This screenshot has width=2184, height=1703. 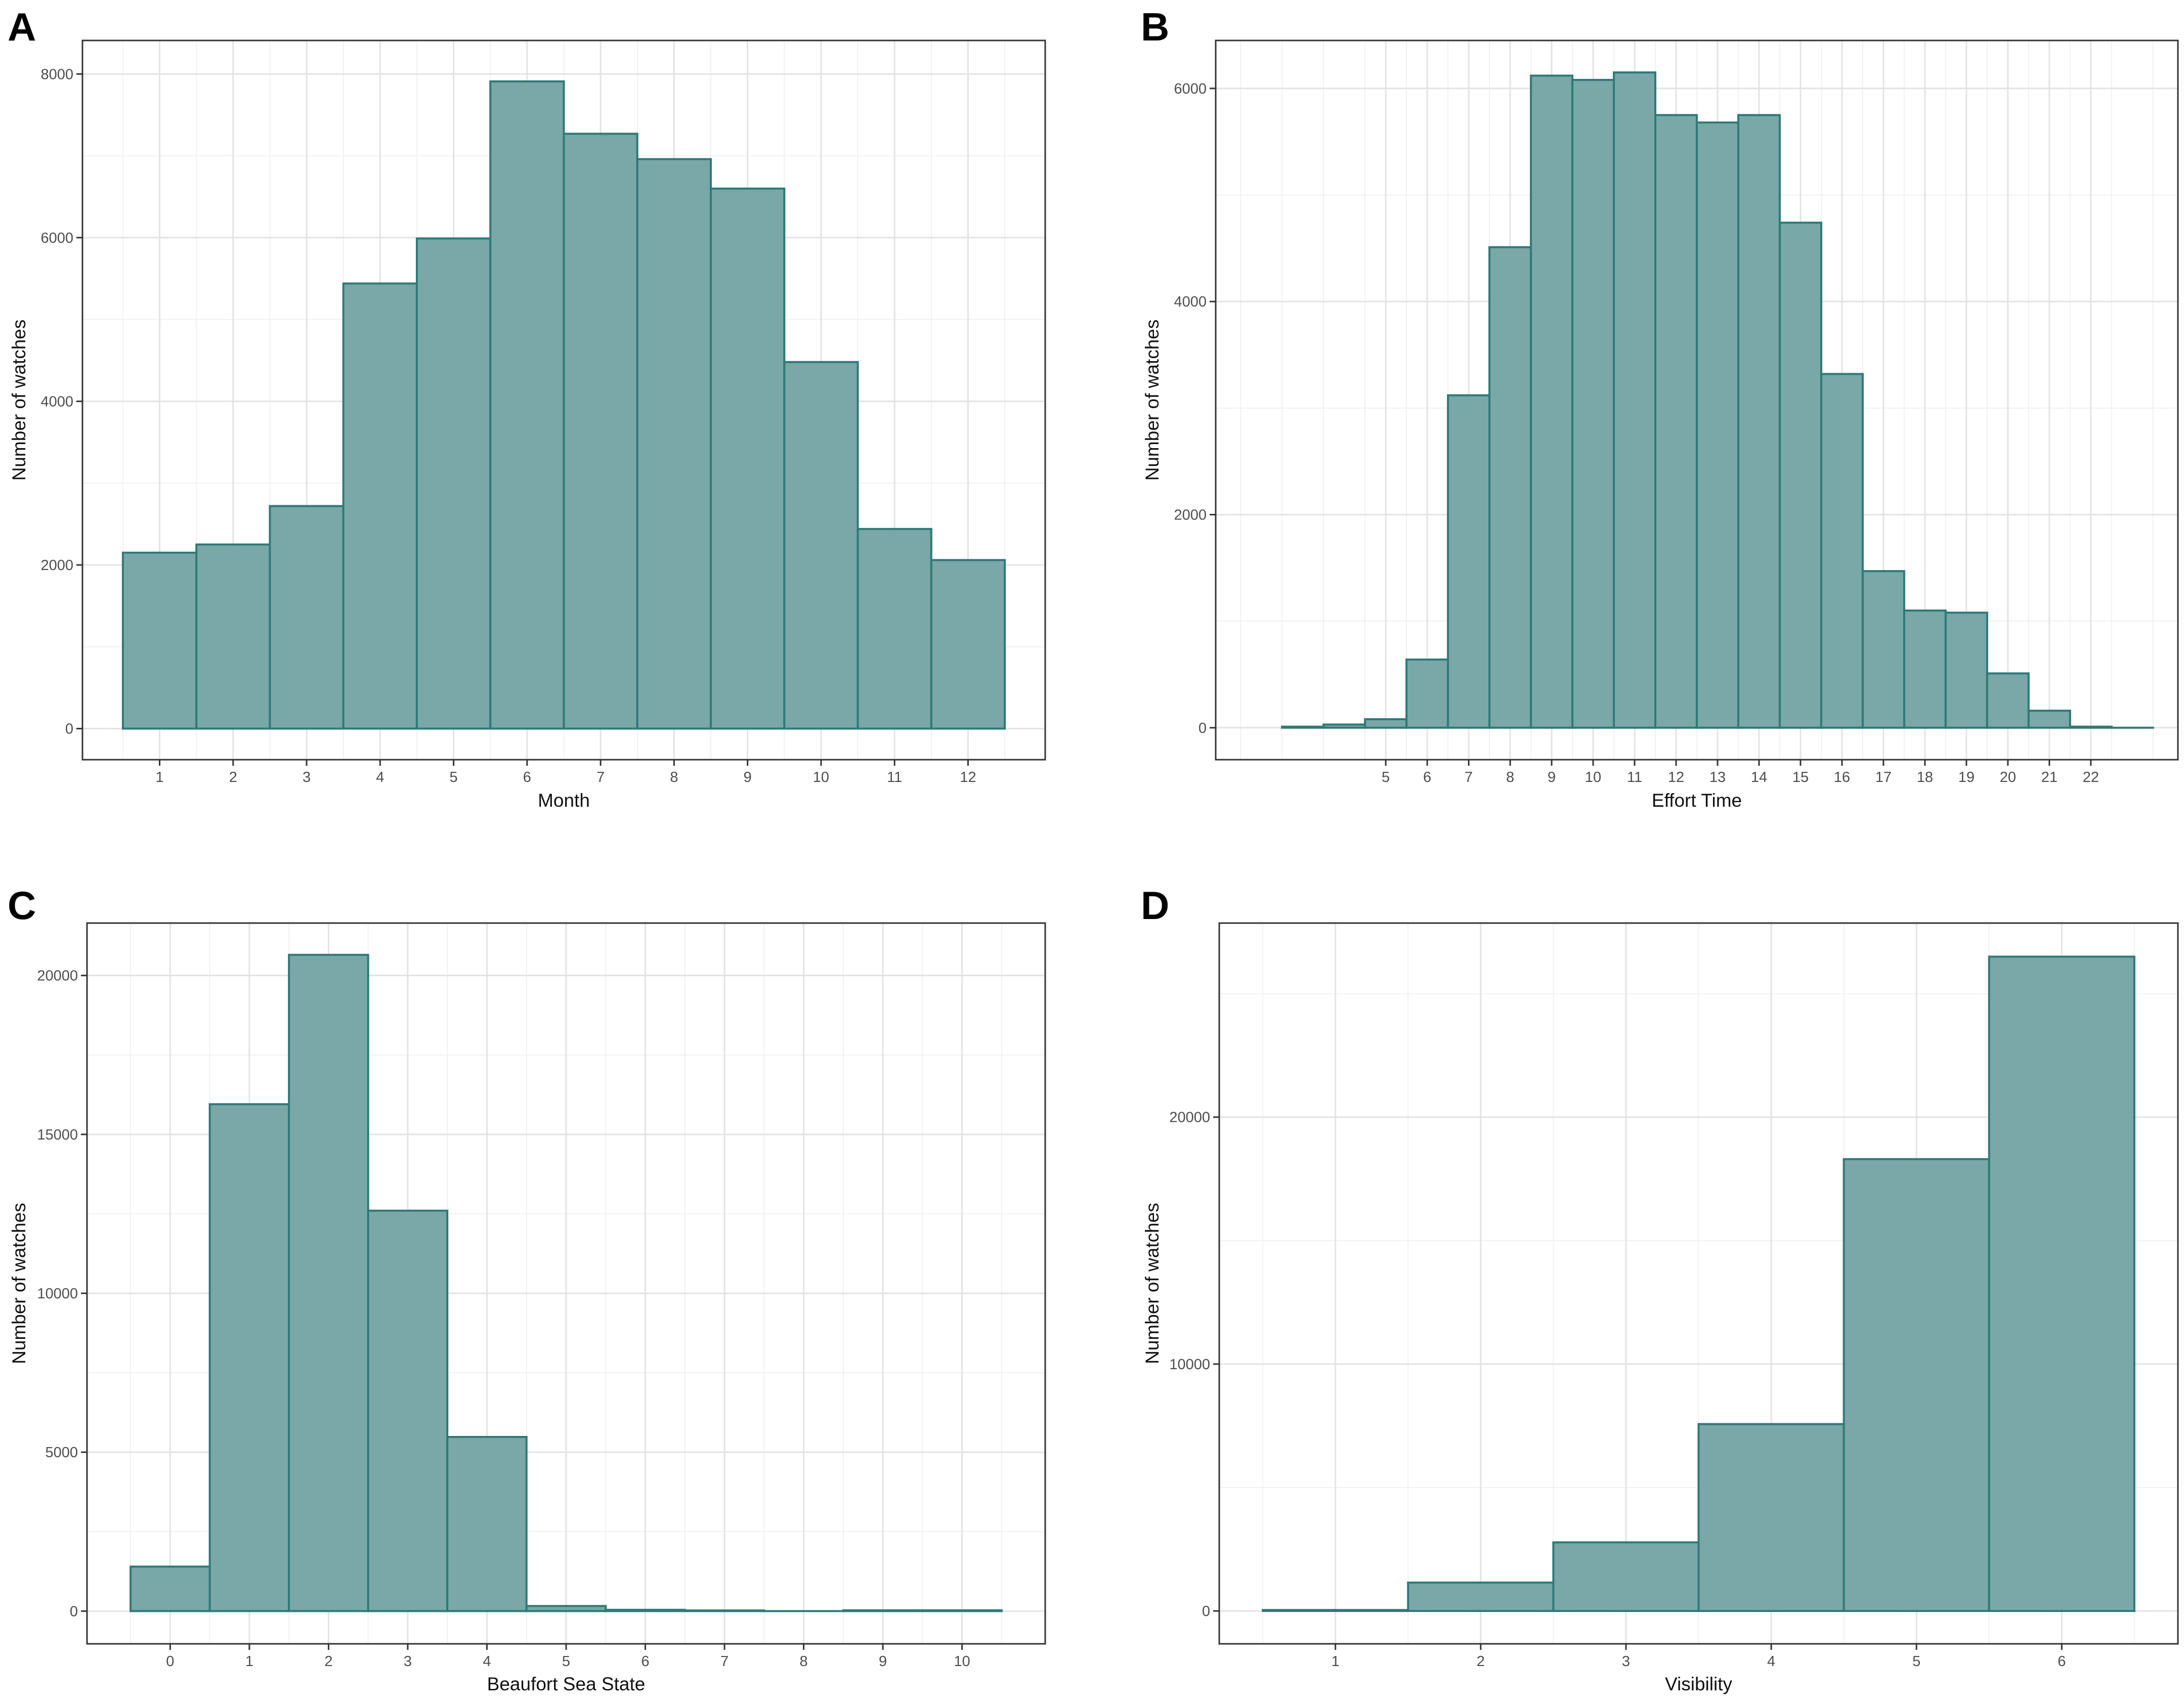 What do you see at coordinates (1191, 302) in the screenshot?
I see `y-tick-label: 4000` at bounding box center [1191, 302].